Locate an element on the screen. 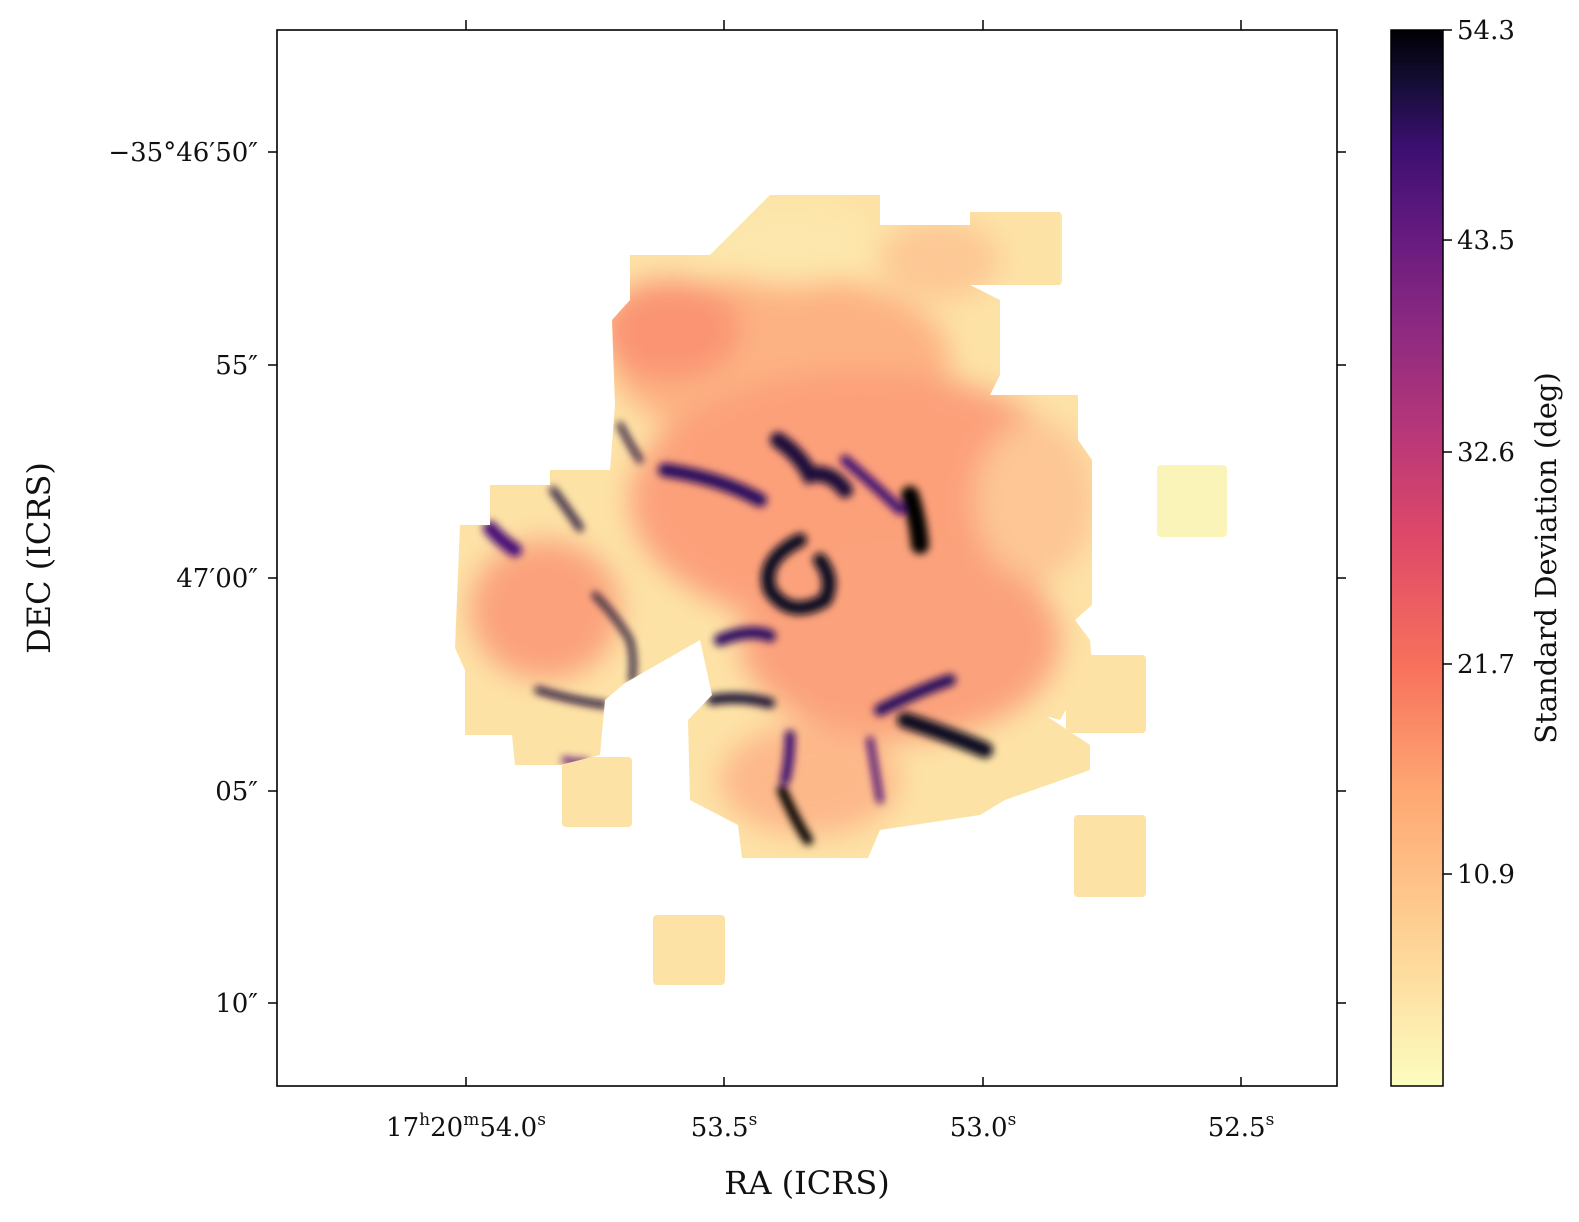 The height and width of the screenshot is (1222, 1579). colorbar-tick-label: 21.7 is located at coordinates (1486, 665).